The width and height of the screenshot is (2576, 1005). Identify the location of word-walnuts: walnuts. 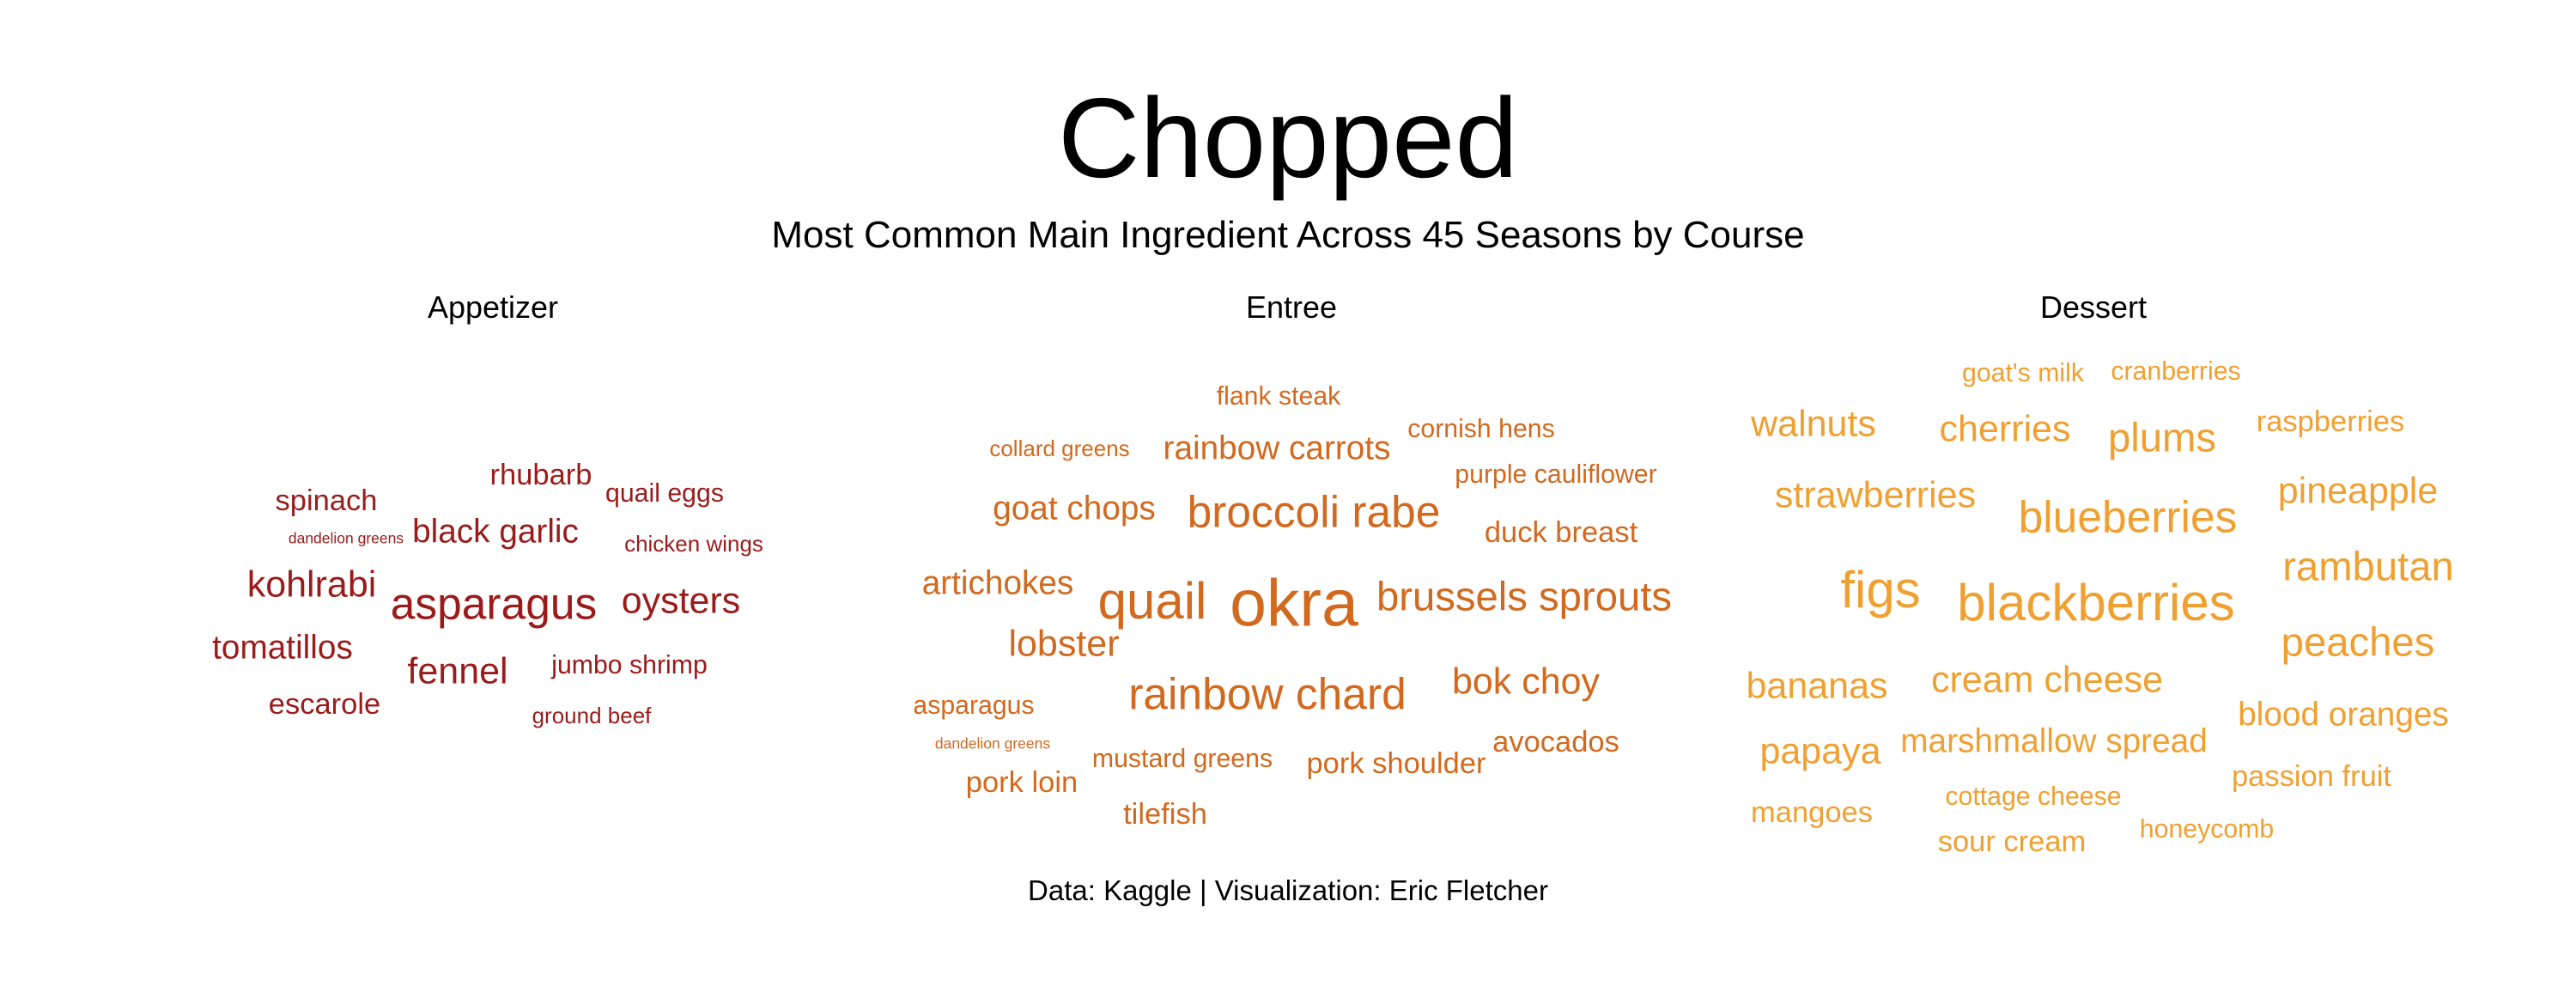
(1814, 424).